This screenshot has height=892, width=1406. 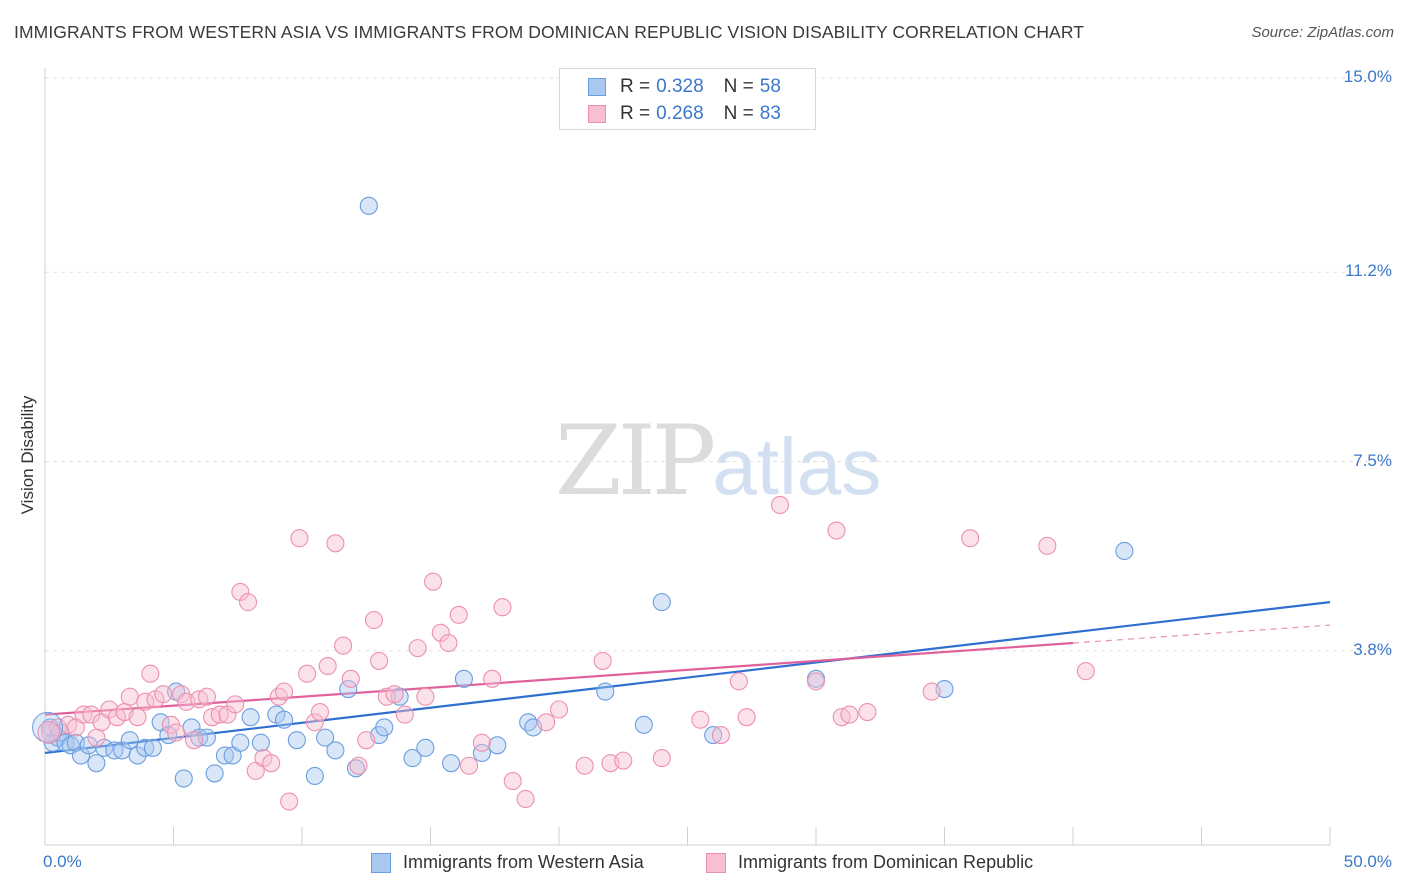 What do you see at coordinates (680, 86) in the screenshot?
I see `r-value: 0.328` at bounding box center [680, 86].